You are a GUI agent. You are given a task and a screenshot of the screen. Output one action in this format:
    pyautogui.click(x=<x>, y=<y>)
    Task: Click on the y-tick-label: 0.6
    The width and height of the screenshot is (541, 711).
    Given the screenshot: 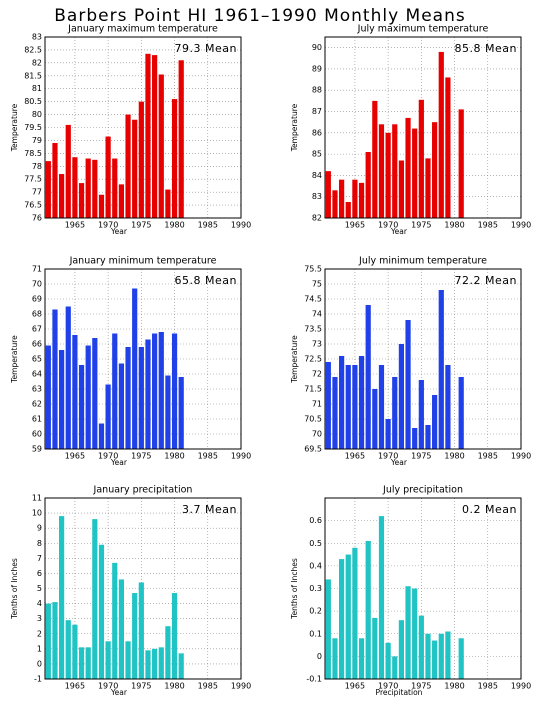 What is the action you would take?
    pyautogui.click(x=315, y=520)
    